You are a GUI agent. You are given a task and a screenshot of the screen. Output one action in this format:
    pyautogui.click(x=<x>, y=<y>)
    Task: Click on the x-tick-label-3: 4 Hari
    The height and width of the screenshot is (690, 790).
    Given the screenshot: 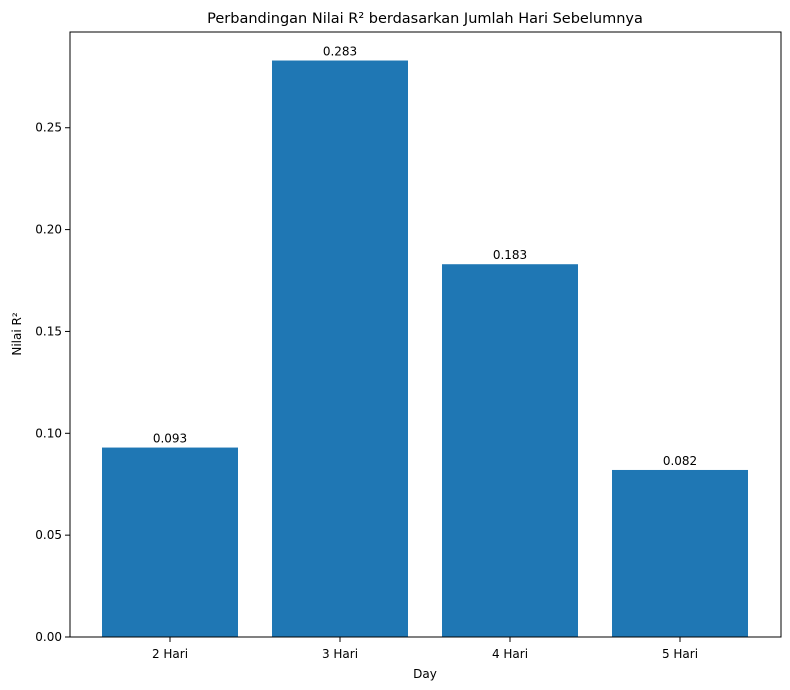 What is the action you would take?
    pyautogui.click(x=510, y=654)
    